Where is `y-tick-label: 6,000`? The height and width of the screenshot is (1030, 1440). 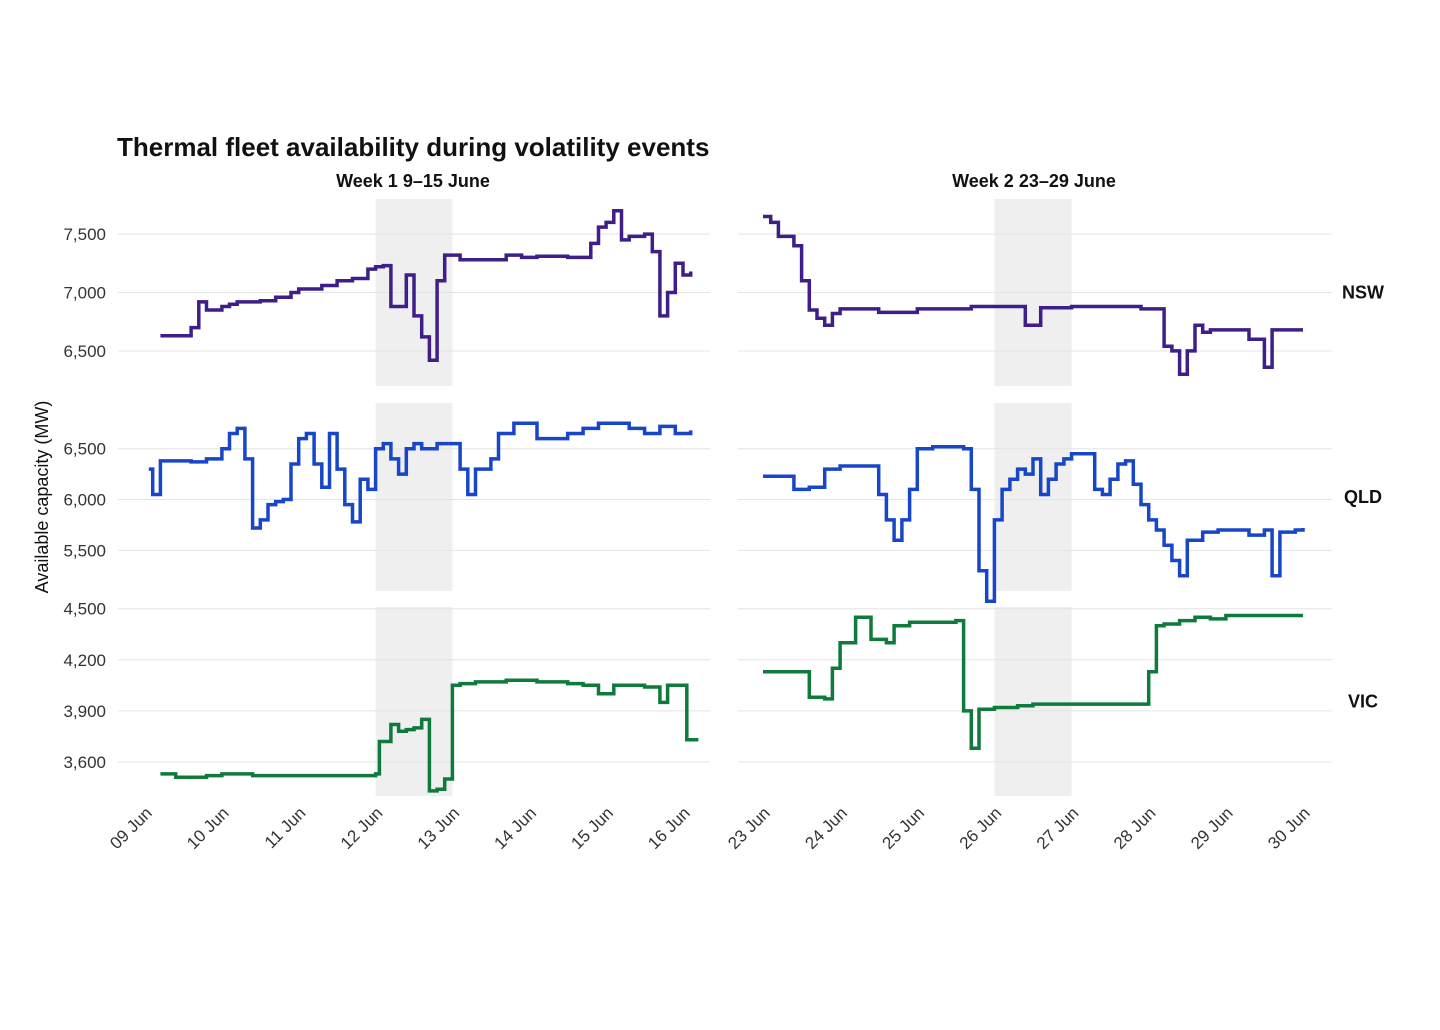 y-tick-label: 6,000 is located at coordinates (84, 500).